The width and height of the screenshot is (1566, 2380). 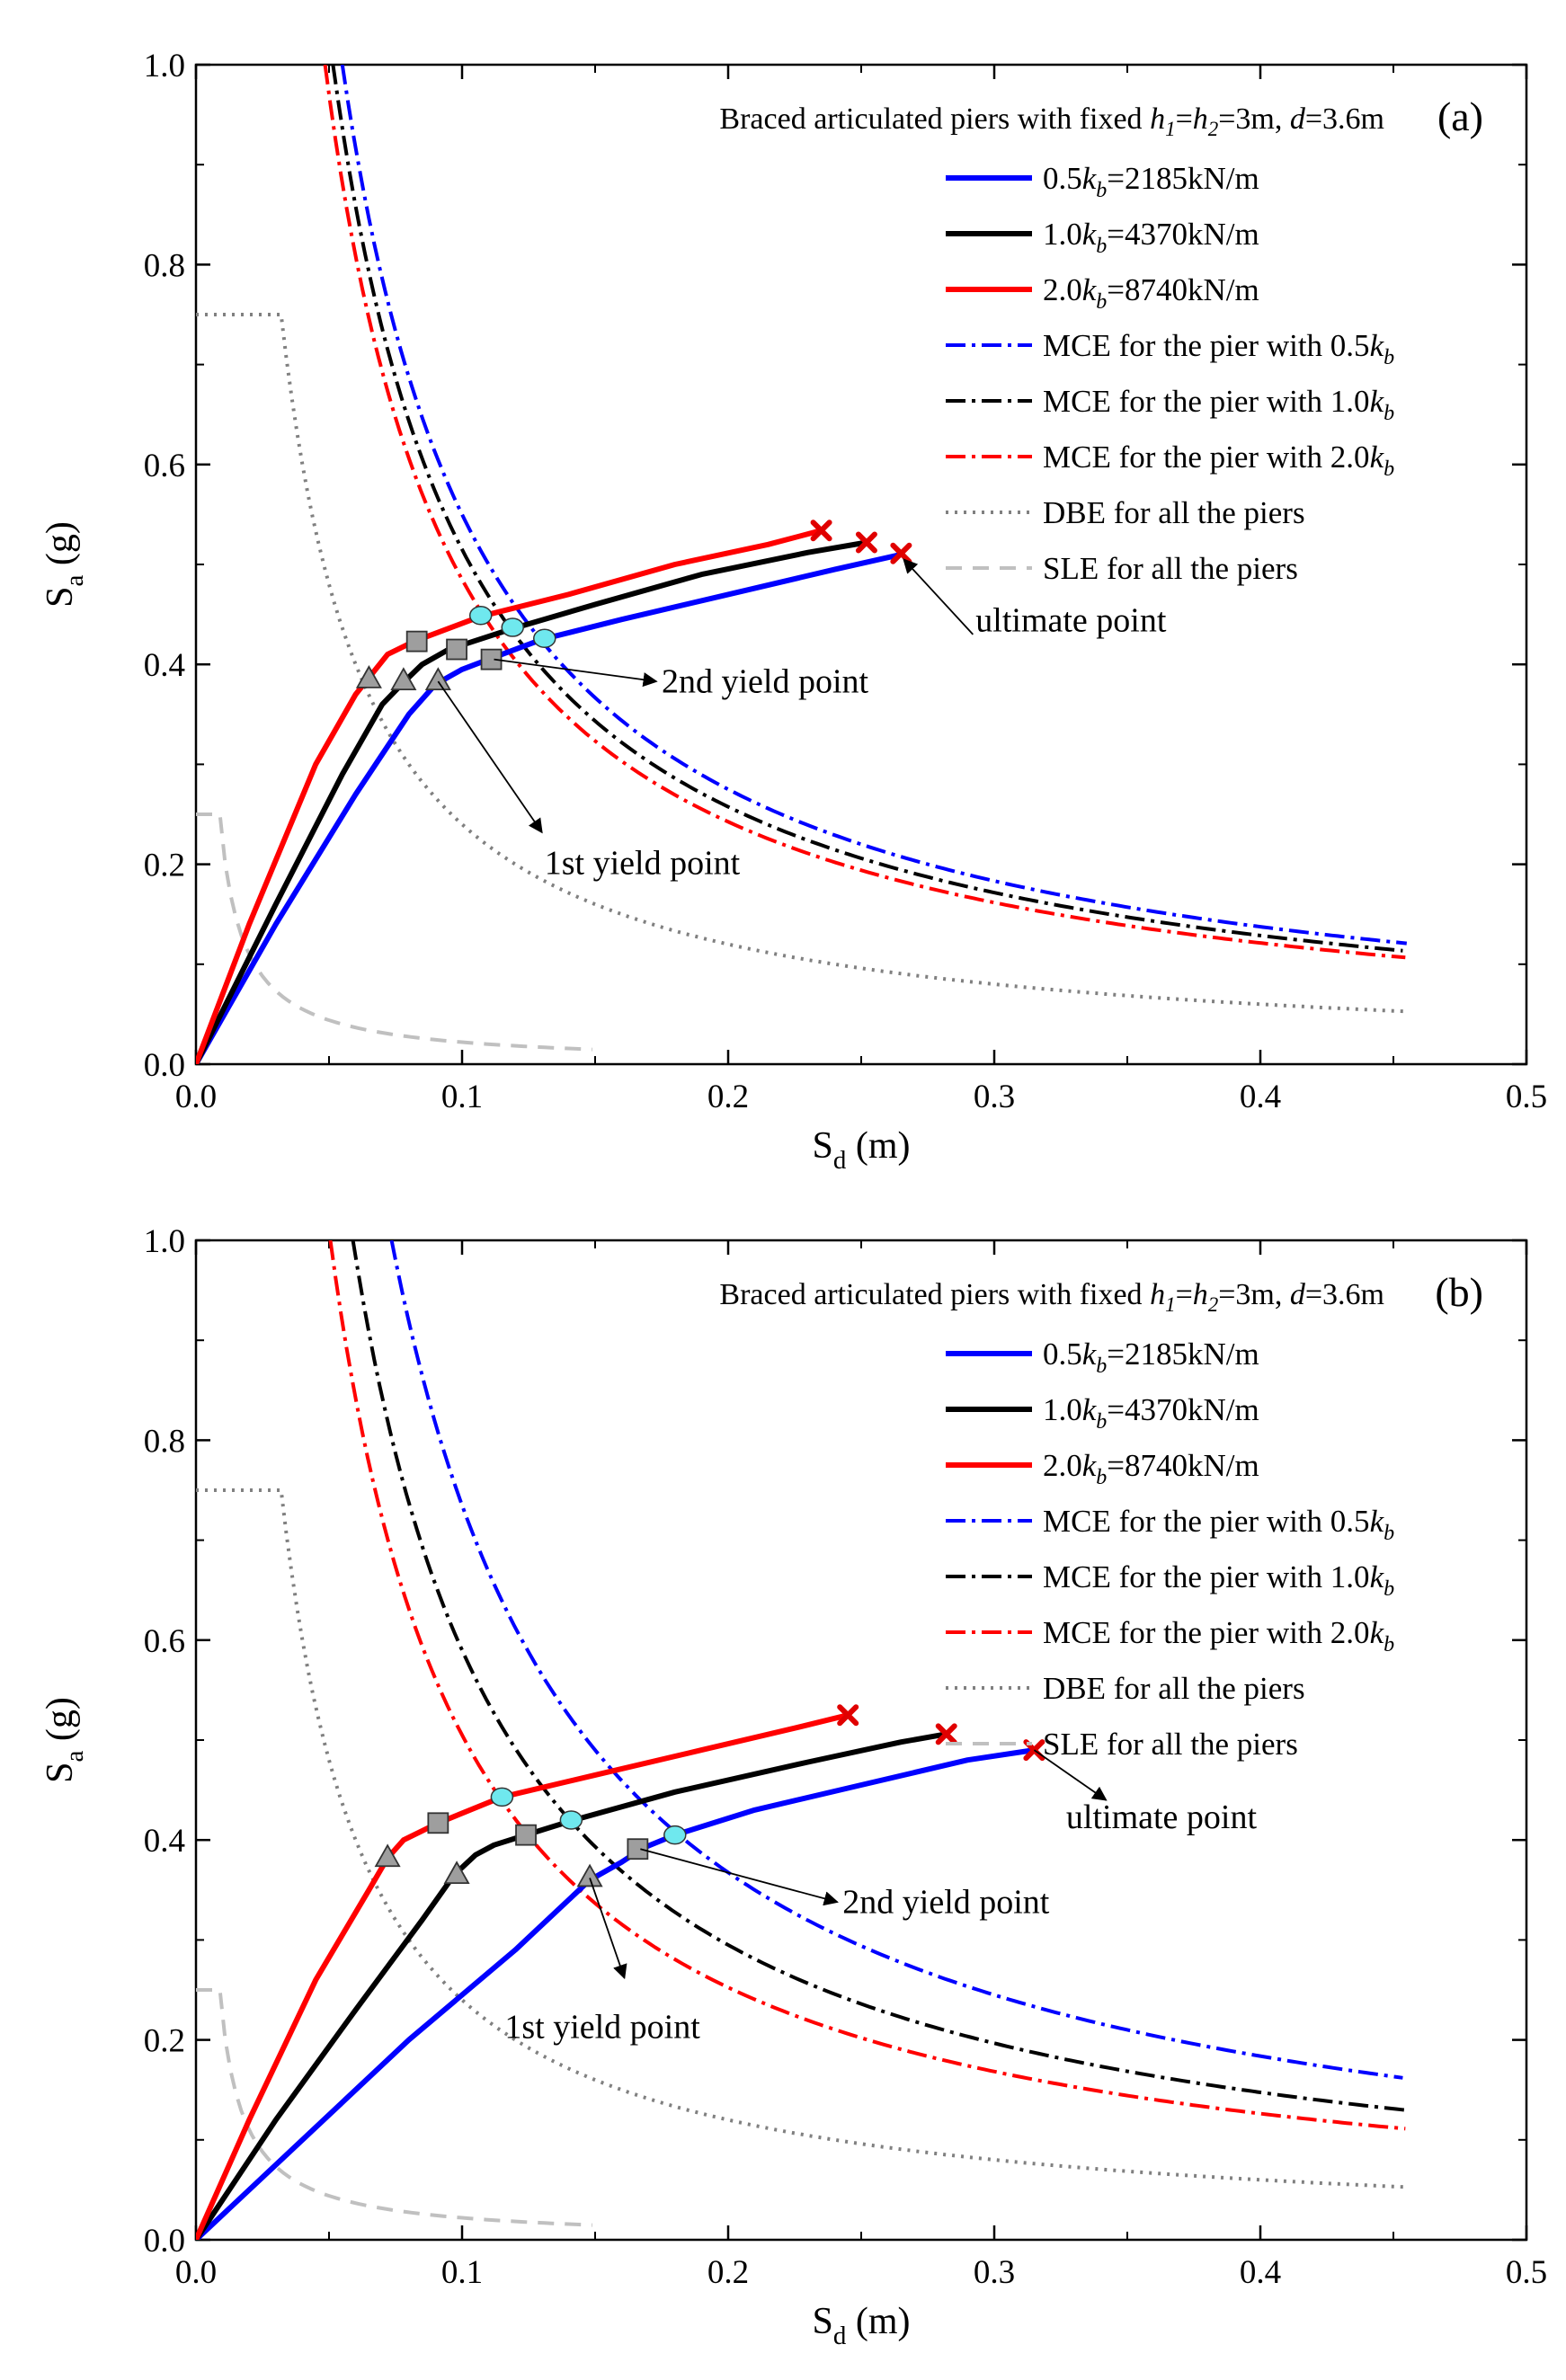 What do you see at coordinates (1218, 1580) in the screenshot?
I see `legend-item-label: MCE for the pier with 1.0kb` at bounding box center [1218, 1580].